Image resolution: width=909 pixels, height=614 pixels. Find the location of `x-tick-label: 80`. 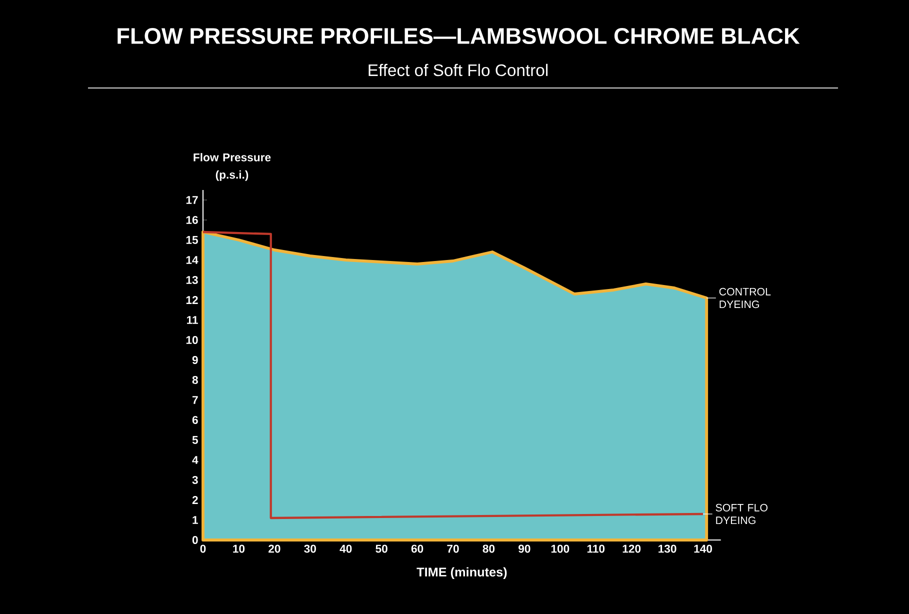

x-tick-label: 80 is located at coordinates (488, 548).